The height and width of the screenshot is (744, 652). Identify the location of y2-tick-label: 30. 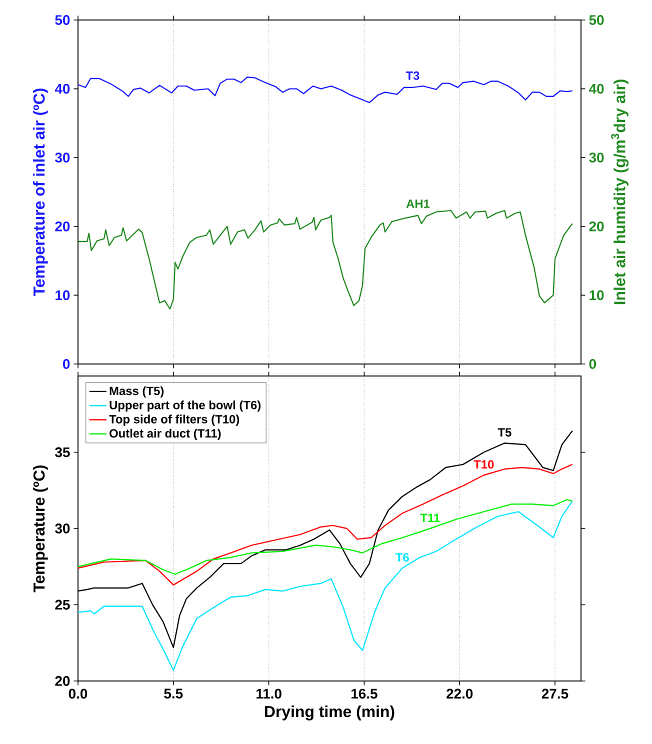
(596, 157).